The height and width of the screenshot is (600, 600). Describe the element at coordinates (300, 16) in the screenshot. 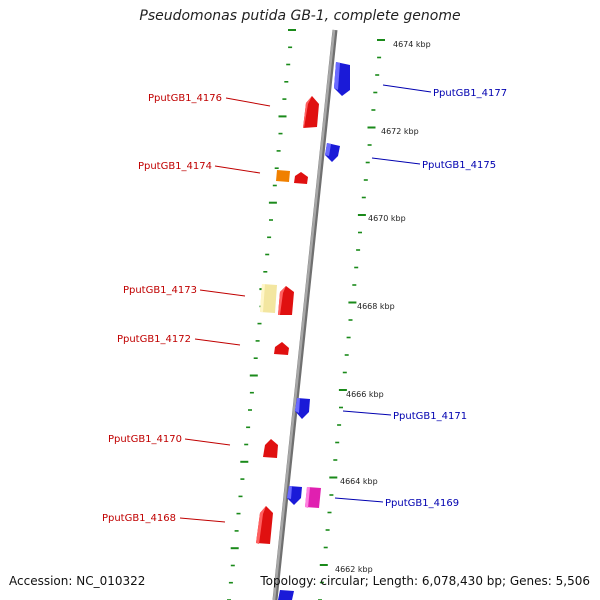

I see `genome-title: Pseudomonas putida GB-1, complete genome` at that location.